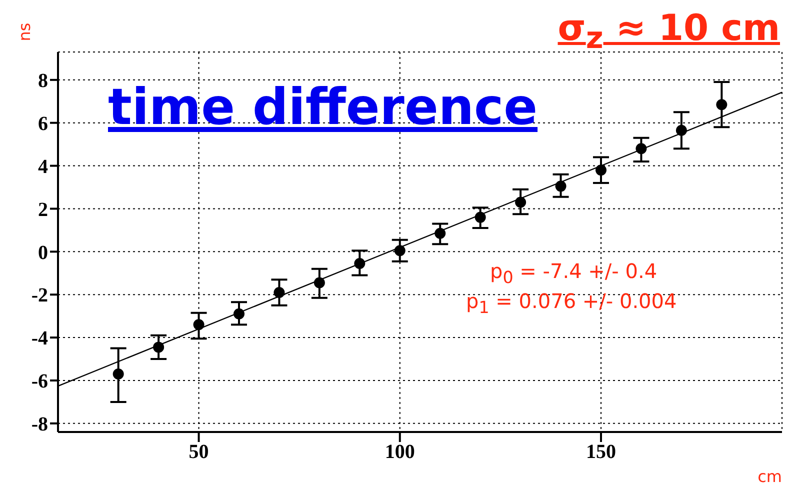  I want to click on y-tick-label: 8, so click(43, 81).